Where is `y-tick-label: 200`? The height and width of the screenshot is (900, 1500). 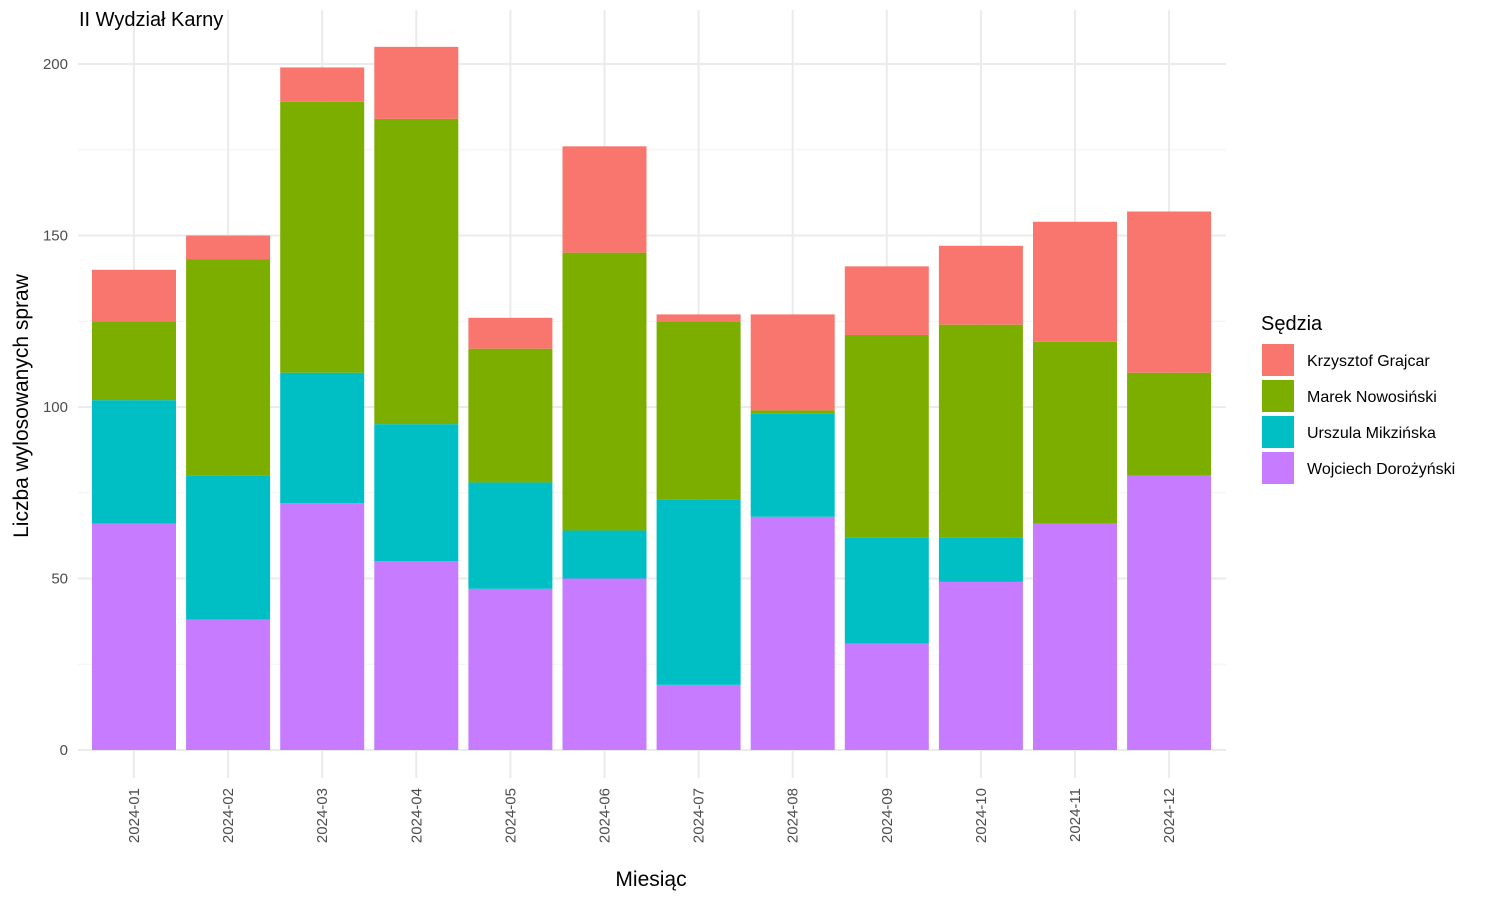
y-tick-label: 200 is located at coordinates (55, 64).